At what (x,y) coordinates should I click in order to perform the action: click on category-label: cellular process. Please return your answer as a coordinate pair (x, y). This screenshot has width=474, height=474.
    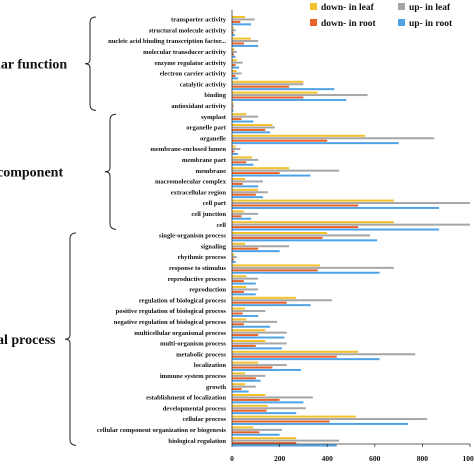
    Looking at the image, I should click on (204, 419).